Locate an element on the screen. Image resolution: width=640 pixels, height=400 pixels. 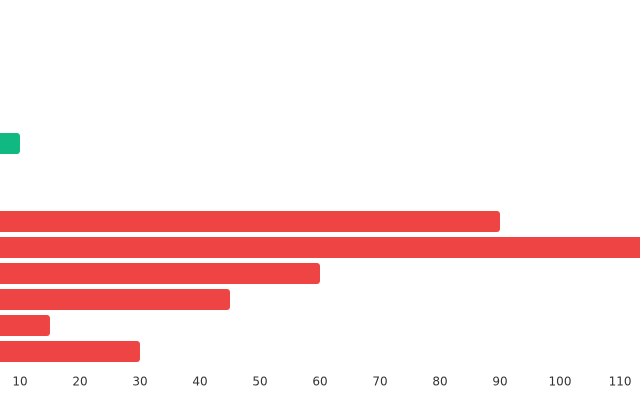
x-tick-label: 80 is located at coordinates (439, 382).